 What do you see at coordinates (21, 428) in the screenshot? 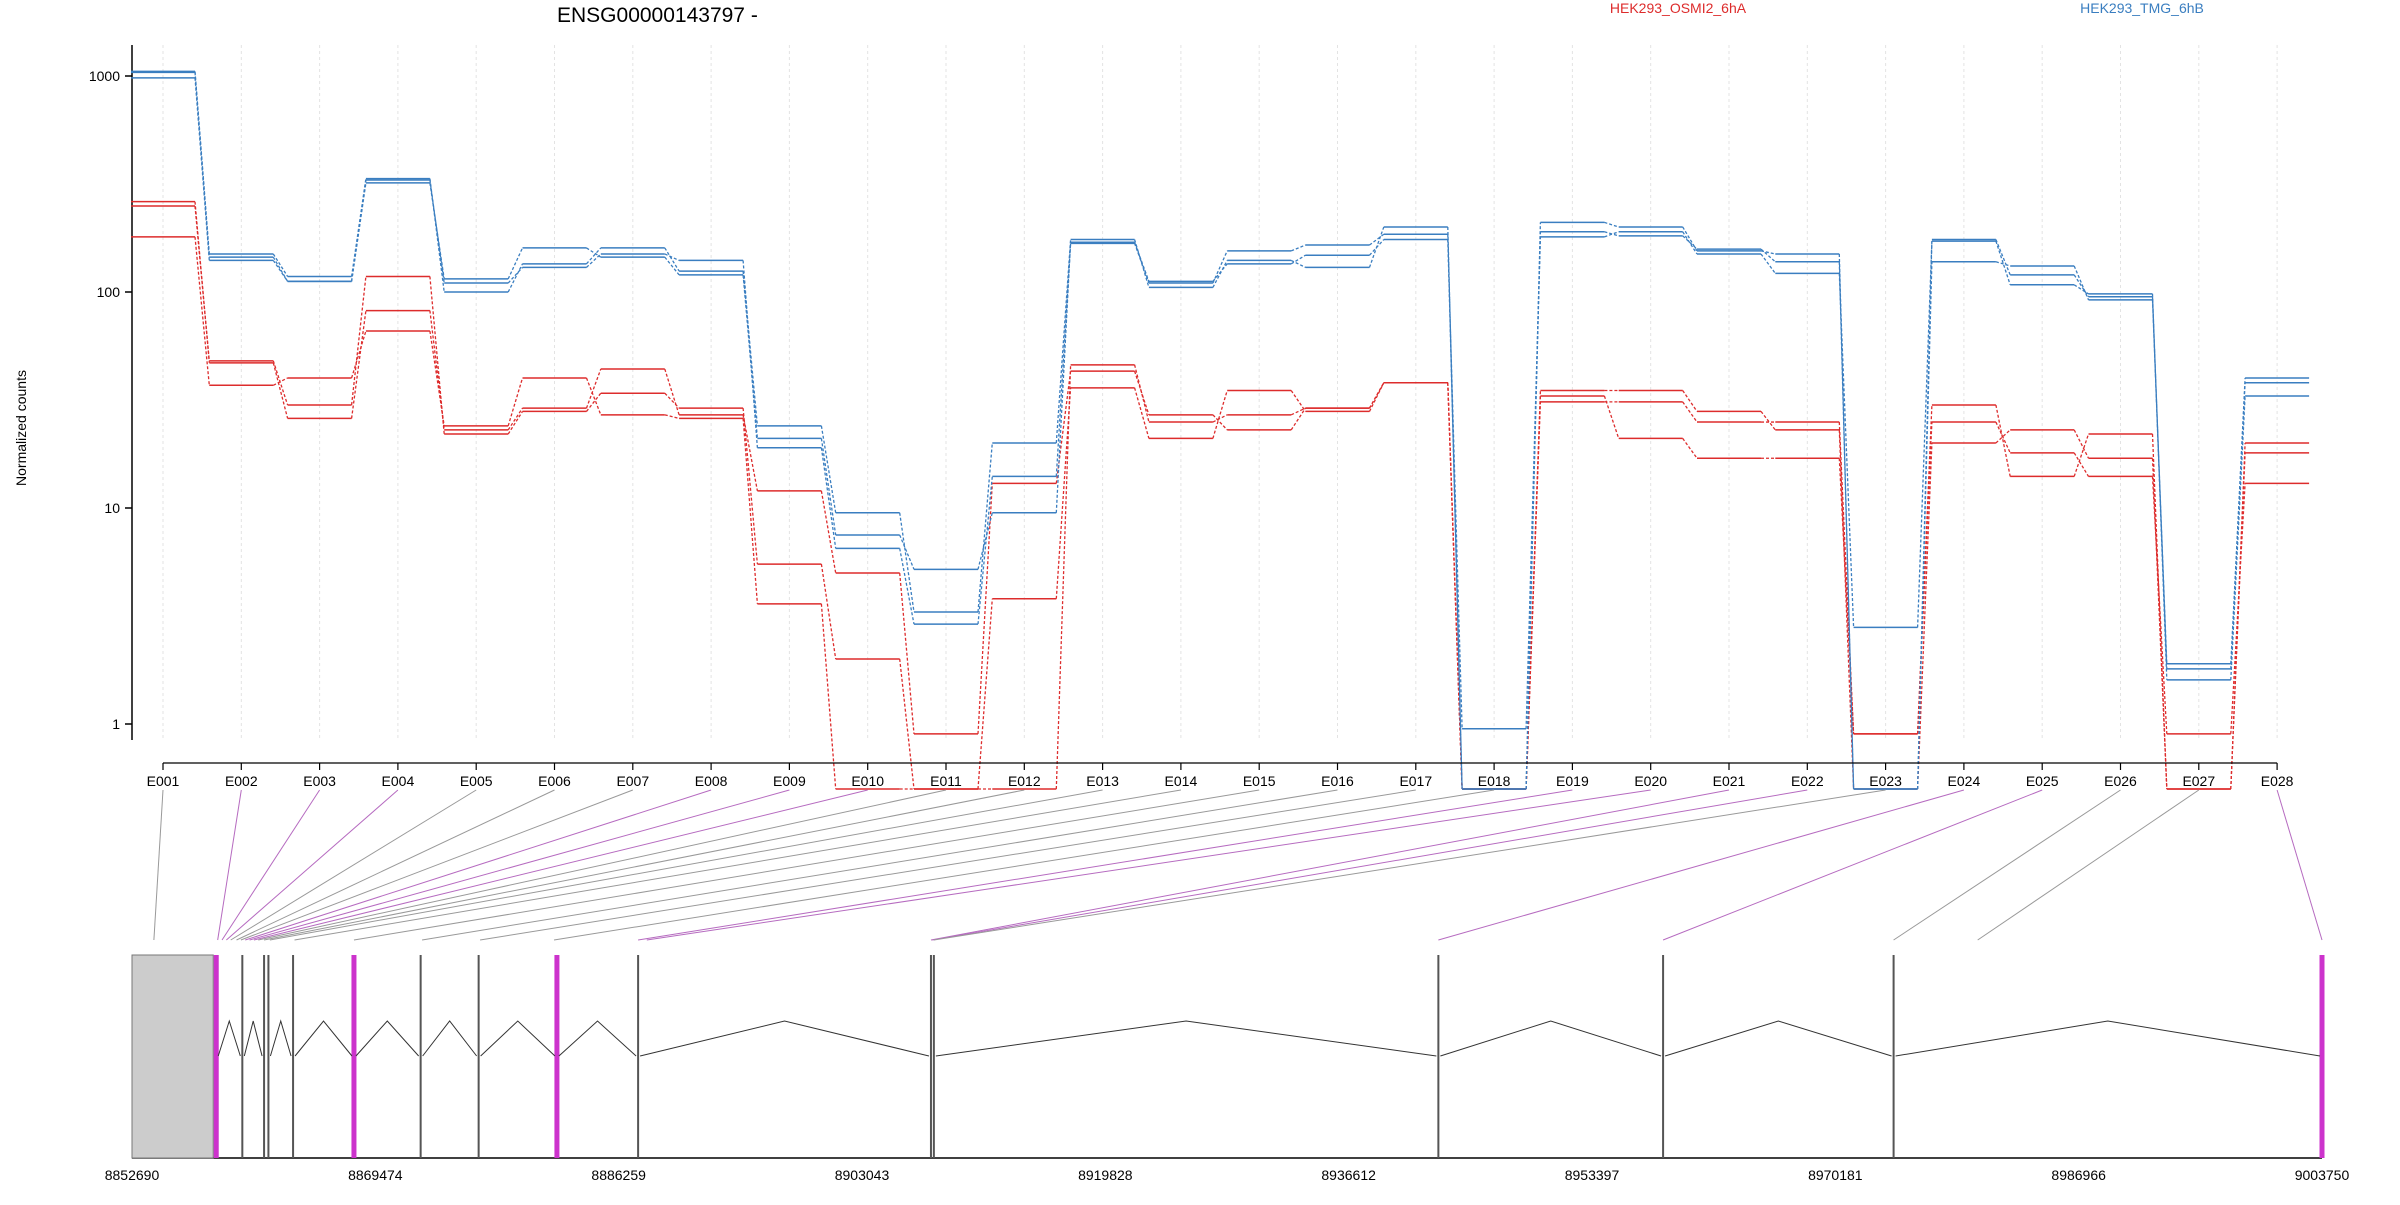
I see `y-axis-label: Normalized counts` at bounding box center [21, 428].